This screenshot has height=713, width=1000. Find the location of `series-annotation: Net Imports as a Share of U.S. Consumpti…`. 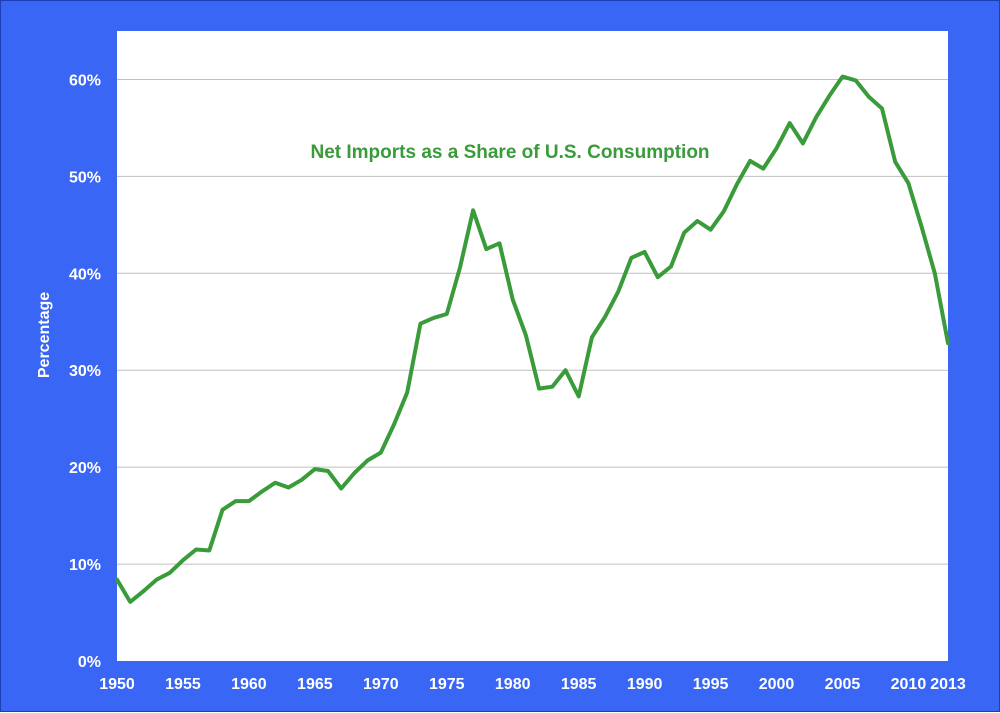

series-annotation: Net Imports as a Share of U.S. Consumpti… is located at coordinates (509, 152).